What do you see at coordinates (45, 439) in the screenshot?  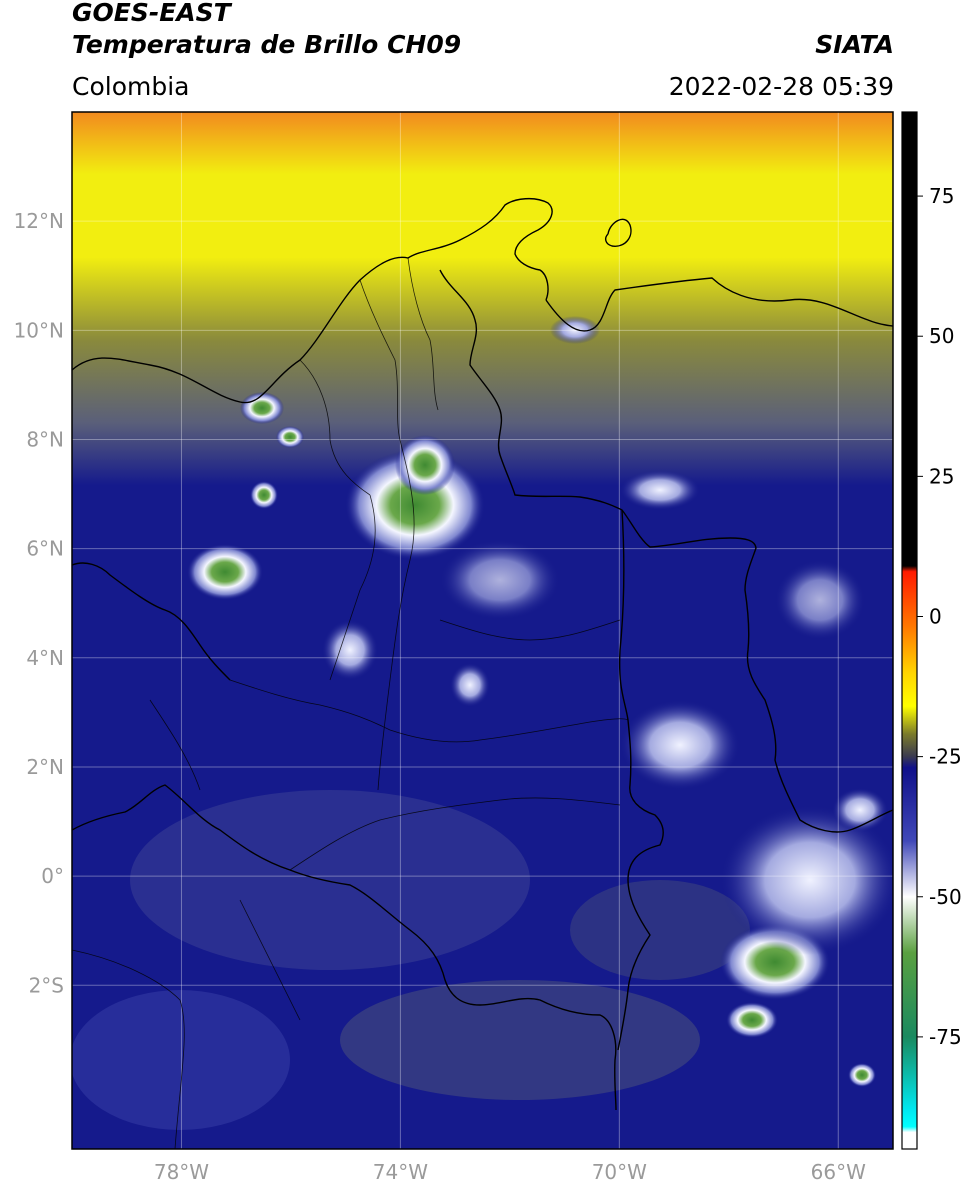 I see `lat-tick-label: 8°N` at bounding box center [45, 439].